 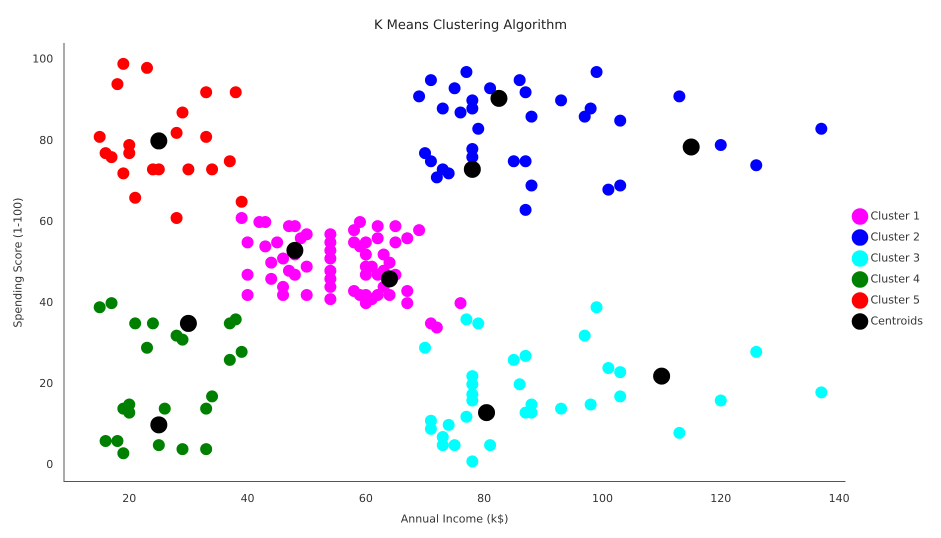 I want to click on x-tick-label: 120, so click(x=721, y=499).